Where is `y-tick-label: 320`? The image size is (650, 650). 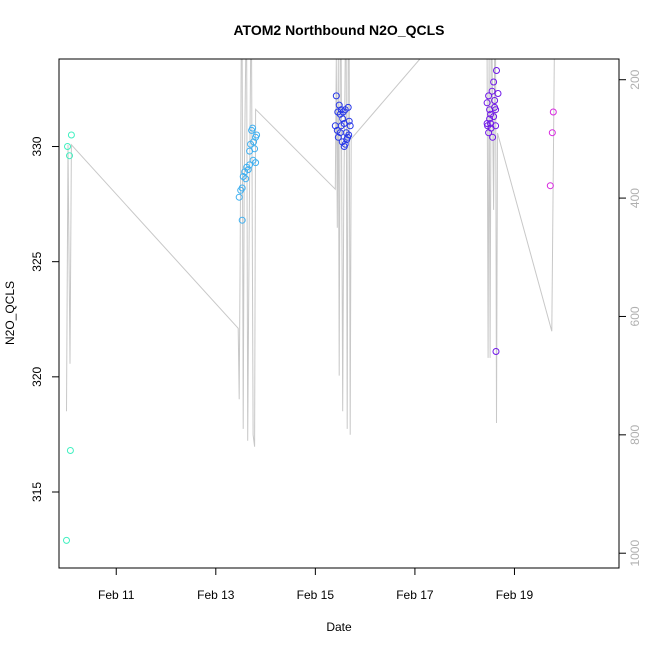
y-tick-label: 320 is located at coordinates (37, 377).